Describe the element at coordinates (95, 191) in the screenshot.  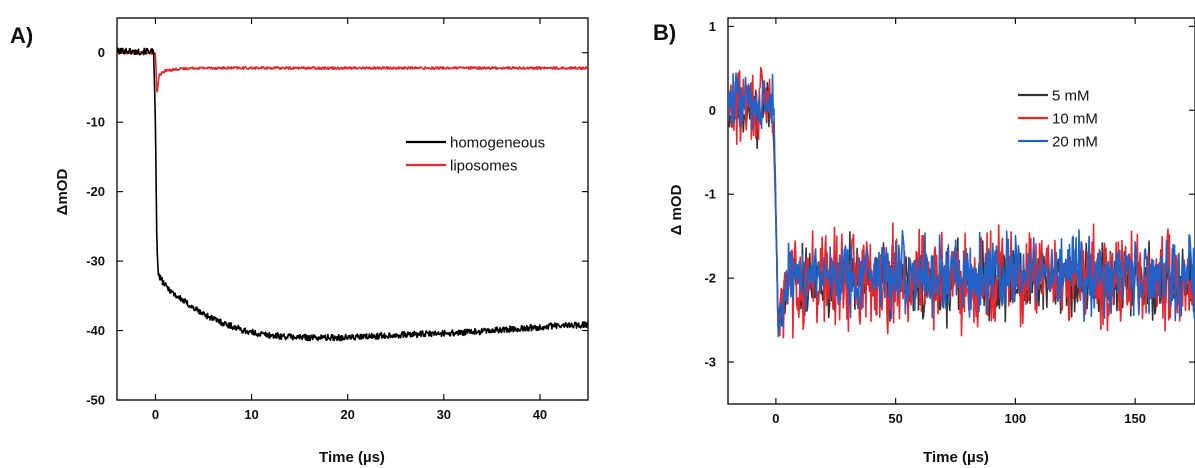
I see `panel-a-y-tick-label: -20` at that location.